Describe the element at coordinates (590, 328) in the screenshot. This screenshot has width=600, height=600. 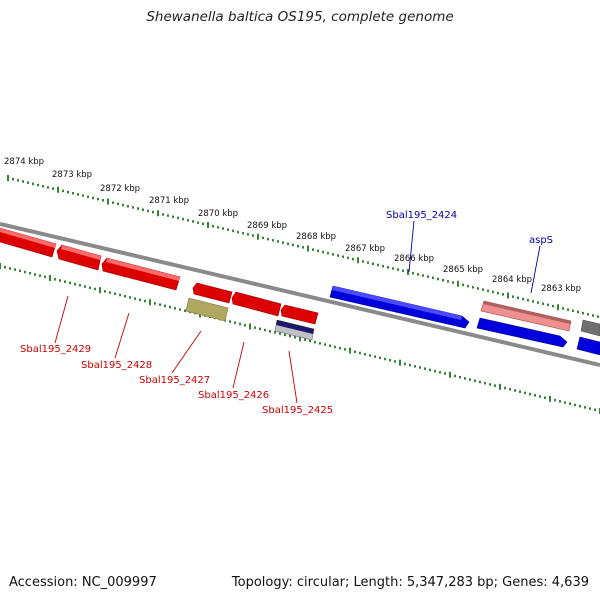
I see `grey-feature` at that location.